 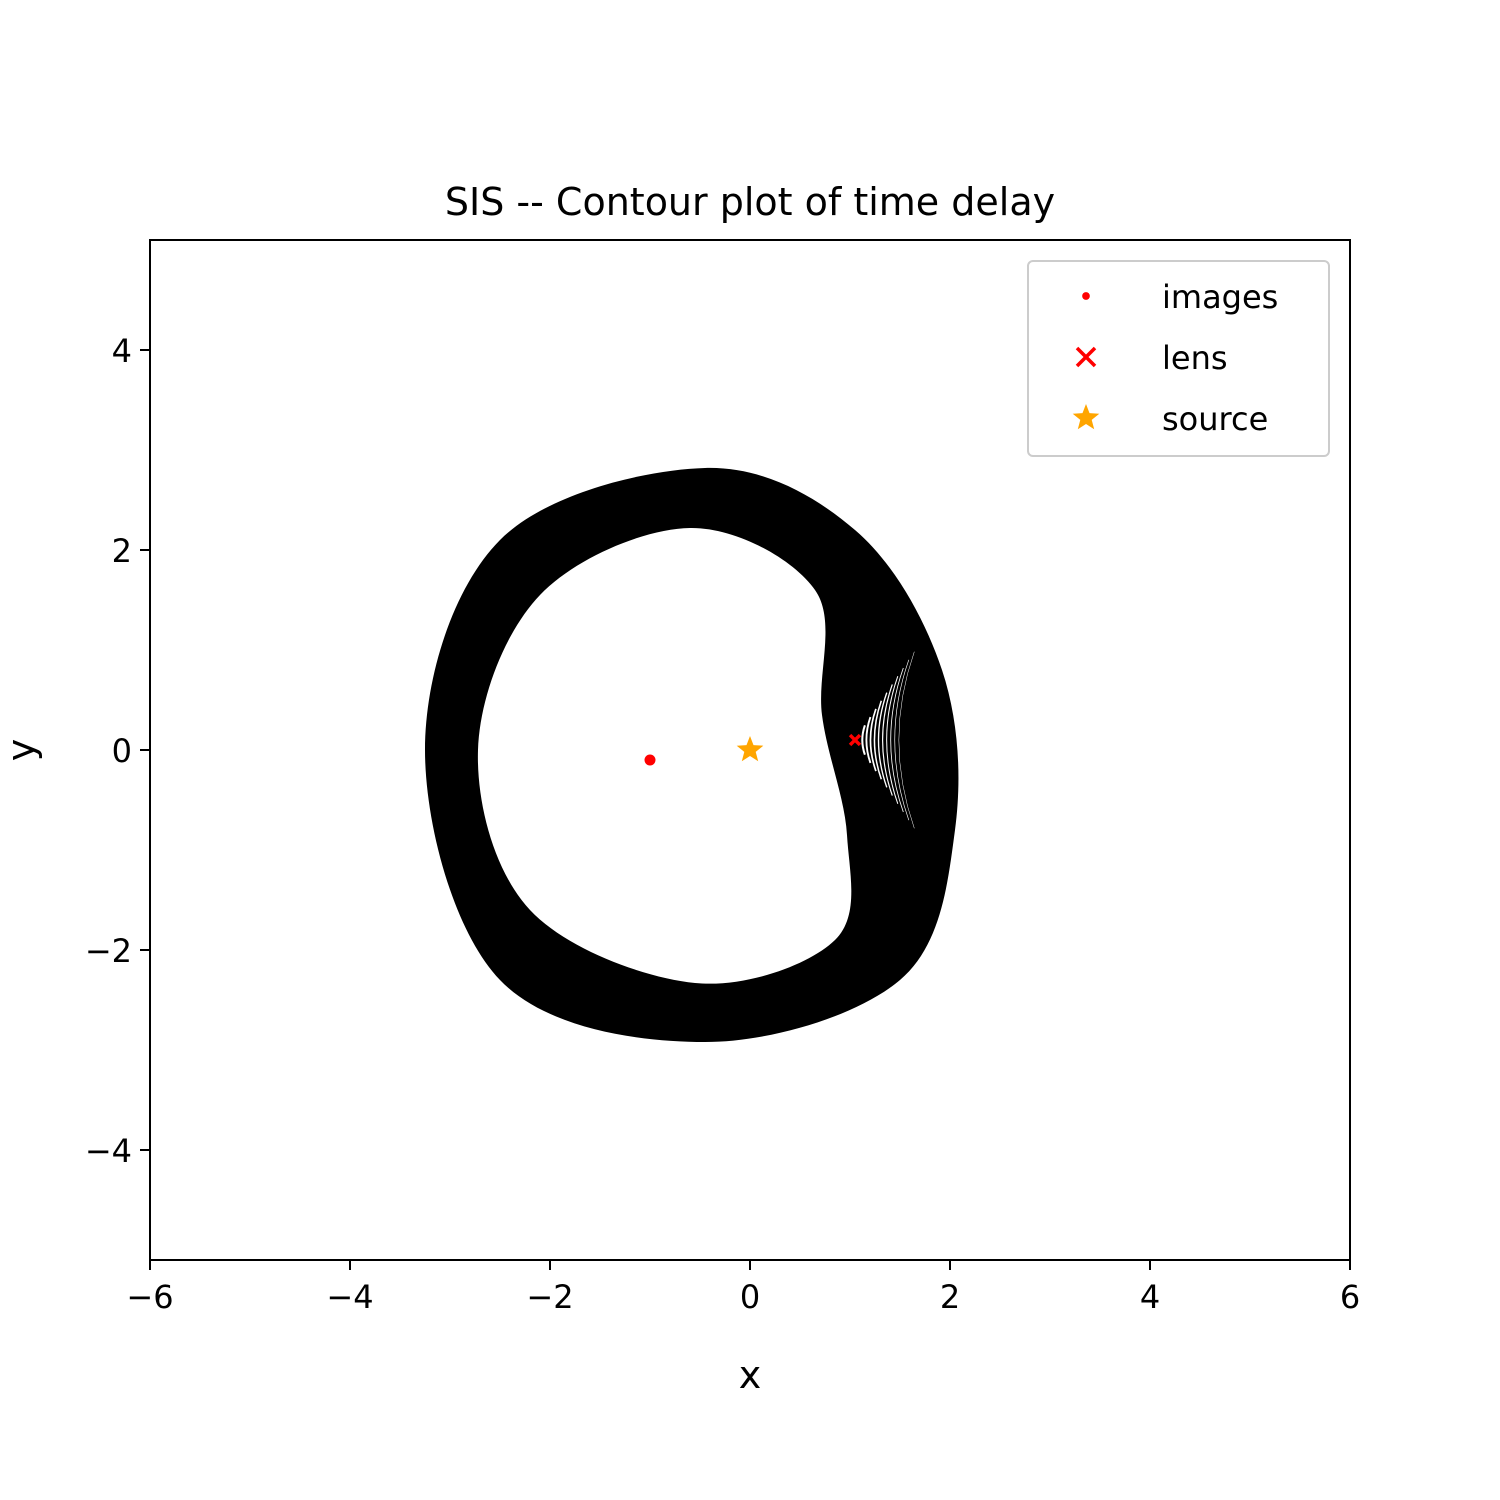 What do you see at coordinates (950, 1297) in the screenshot?
I see `x-tick-label: 2` at bounding box center [950, 1297].